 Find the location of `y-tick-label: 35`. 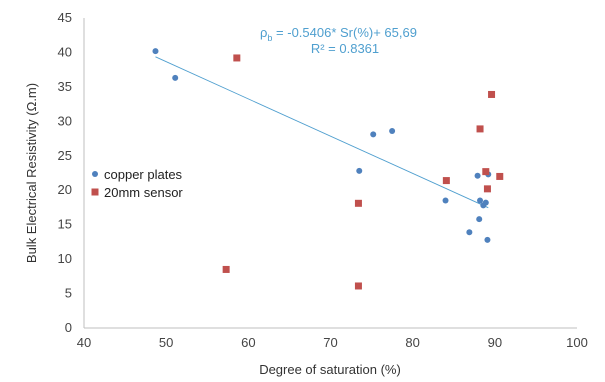

y-tick-label: 35 is located at coordinates (65, 86).